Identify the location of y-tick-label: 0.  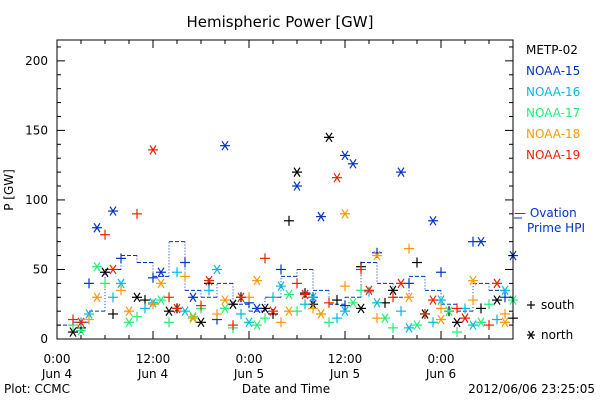
(44, 339).